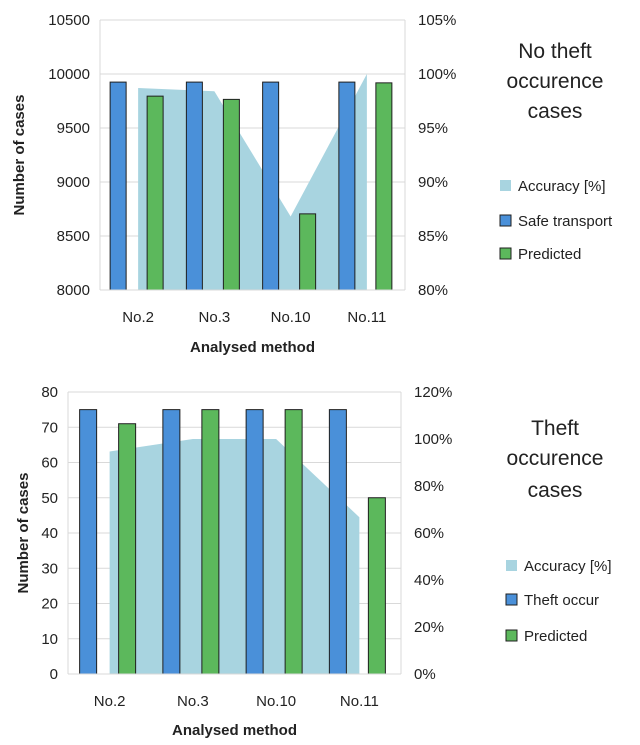 The width and height of the screenshot is (640, 745). Describe the element at coordinates (565, 221) in the screenshot. I see `legend-label: Safe transport` at that location.